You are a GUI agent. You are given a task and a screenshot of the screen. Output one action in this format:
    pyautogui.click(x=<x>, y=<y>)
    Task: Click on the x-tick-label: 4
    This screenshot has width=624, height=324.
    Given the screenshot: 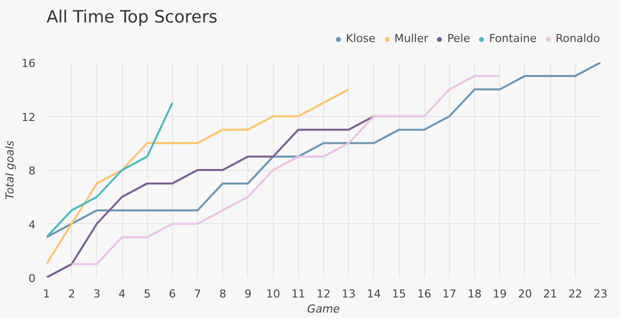 What is the action you would take?
    pyautogui.click(x=122, y=294)
    